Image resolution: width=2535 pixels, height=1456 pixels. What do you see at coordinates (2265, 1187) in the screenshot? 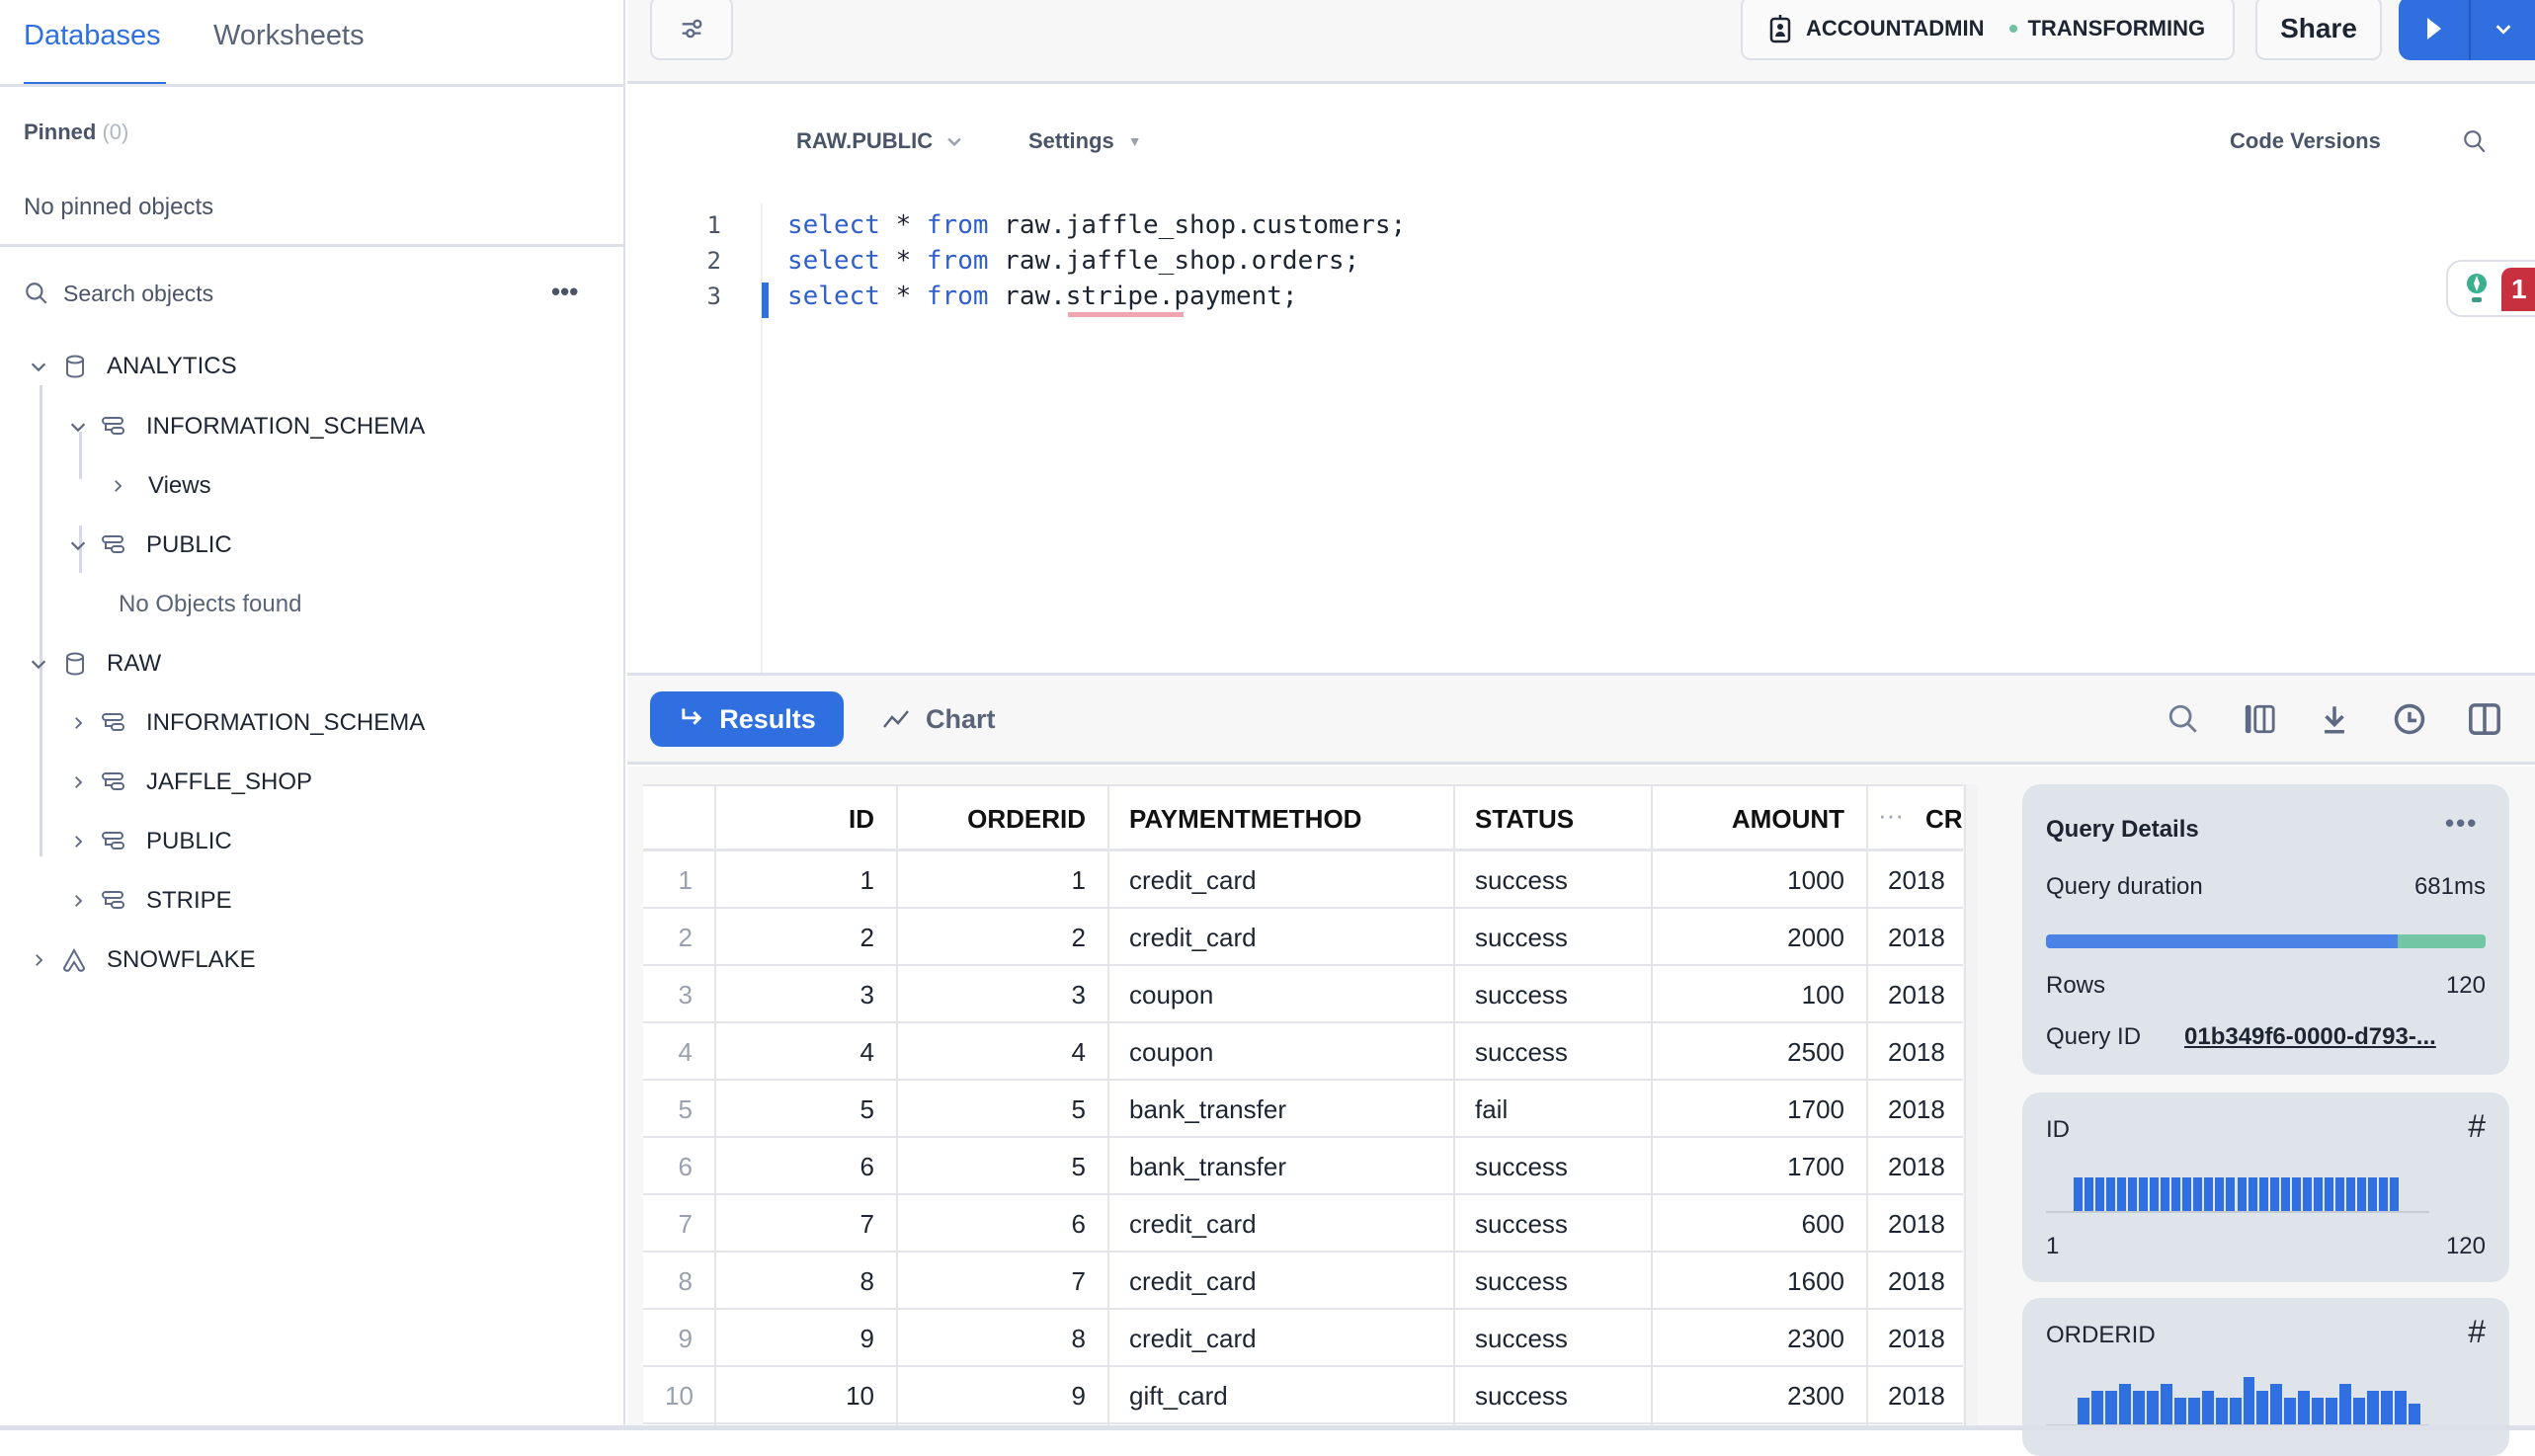
I see `id-column-card: ID # 1 120` at bounding box center [2265, 1187].